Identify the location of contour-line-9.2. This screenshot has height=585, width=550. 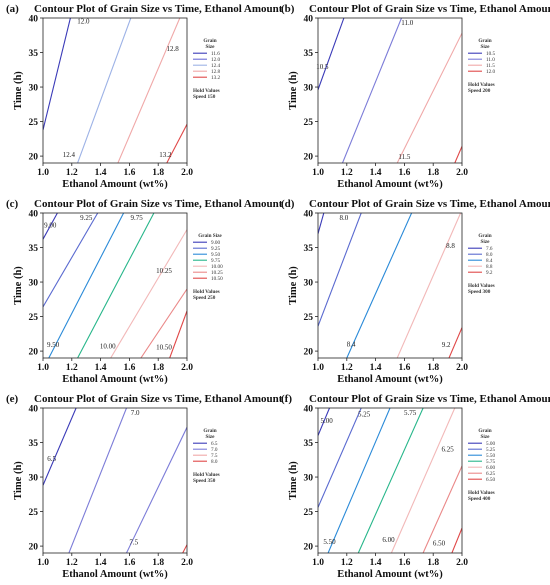
(455, 342).